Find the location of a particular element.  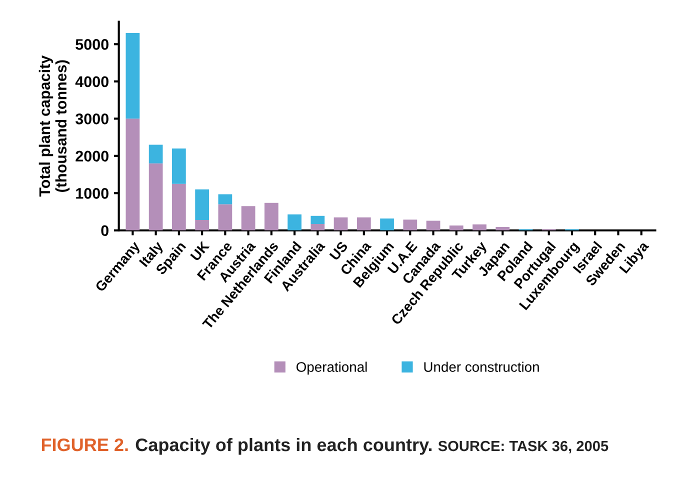

text: Capacity of plants in each country. is located at coordinates (284, 446).